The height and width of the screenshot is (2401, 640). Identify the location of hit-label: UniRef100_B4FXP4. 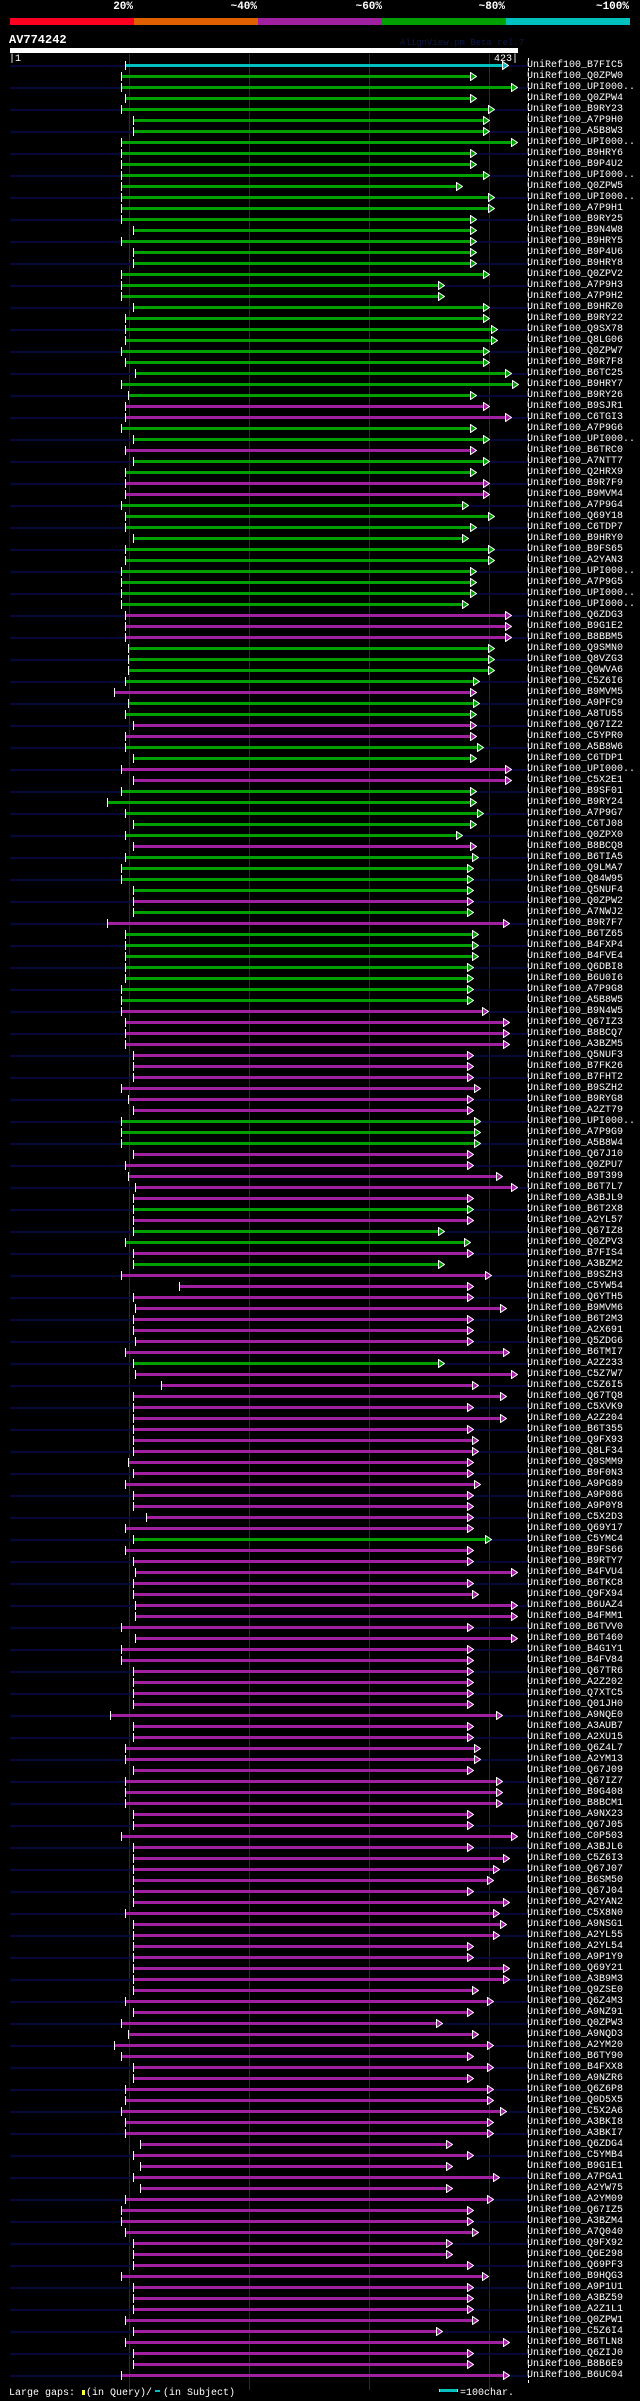
(575, 945).